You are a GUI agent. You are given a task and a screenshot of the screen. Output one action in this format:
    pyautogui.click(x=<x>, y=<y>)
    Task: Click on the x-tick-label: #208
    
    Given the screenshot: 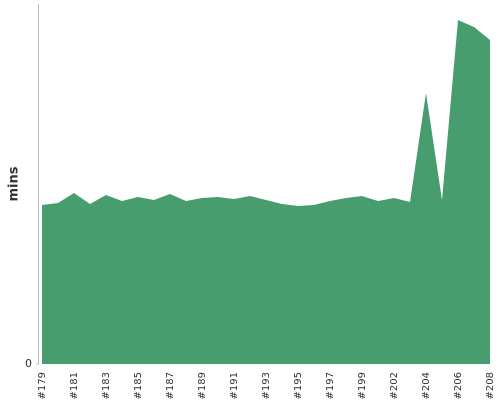 What is the action you would take?
    pyautogui.click(x=490, y=385)
    